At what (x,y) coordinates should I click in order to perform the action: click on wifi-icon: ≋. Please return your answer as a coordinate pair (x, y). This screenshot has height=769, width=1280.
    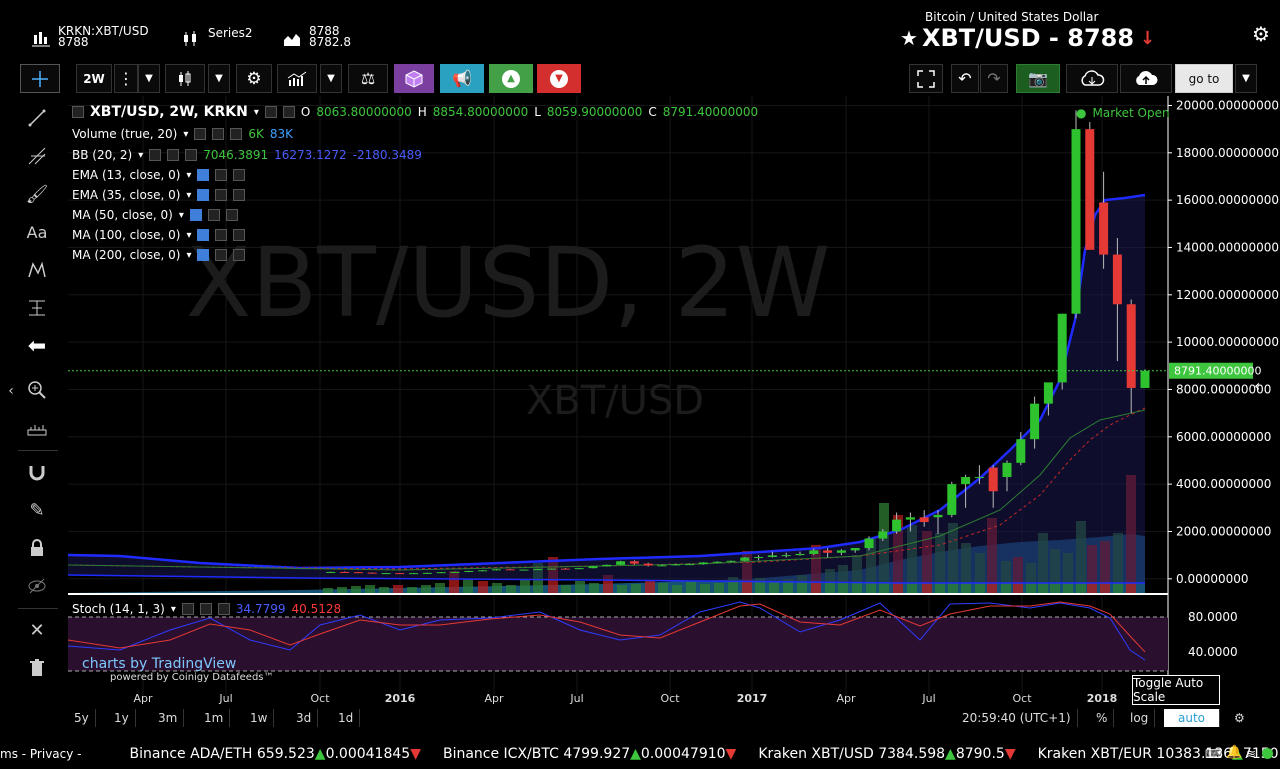
    Looking at the image, I should click on (1251, 754).